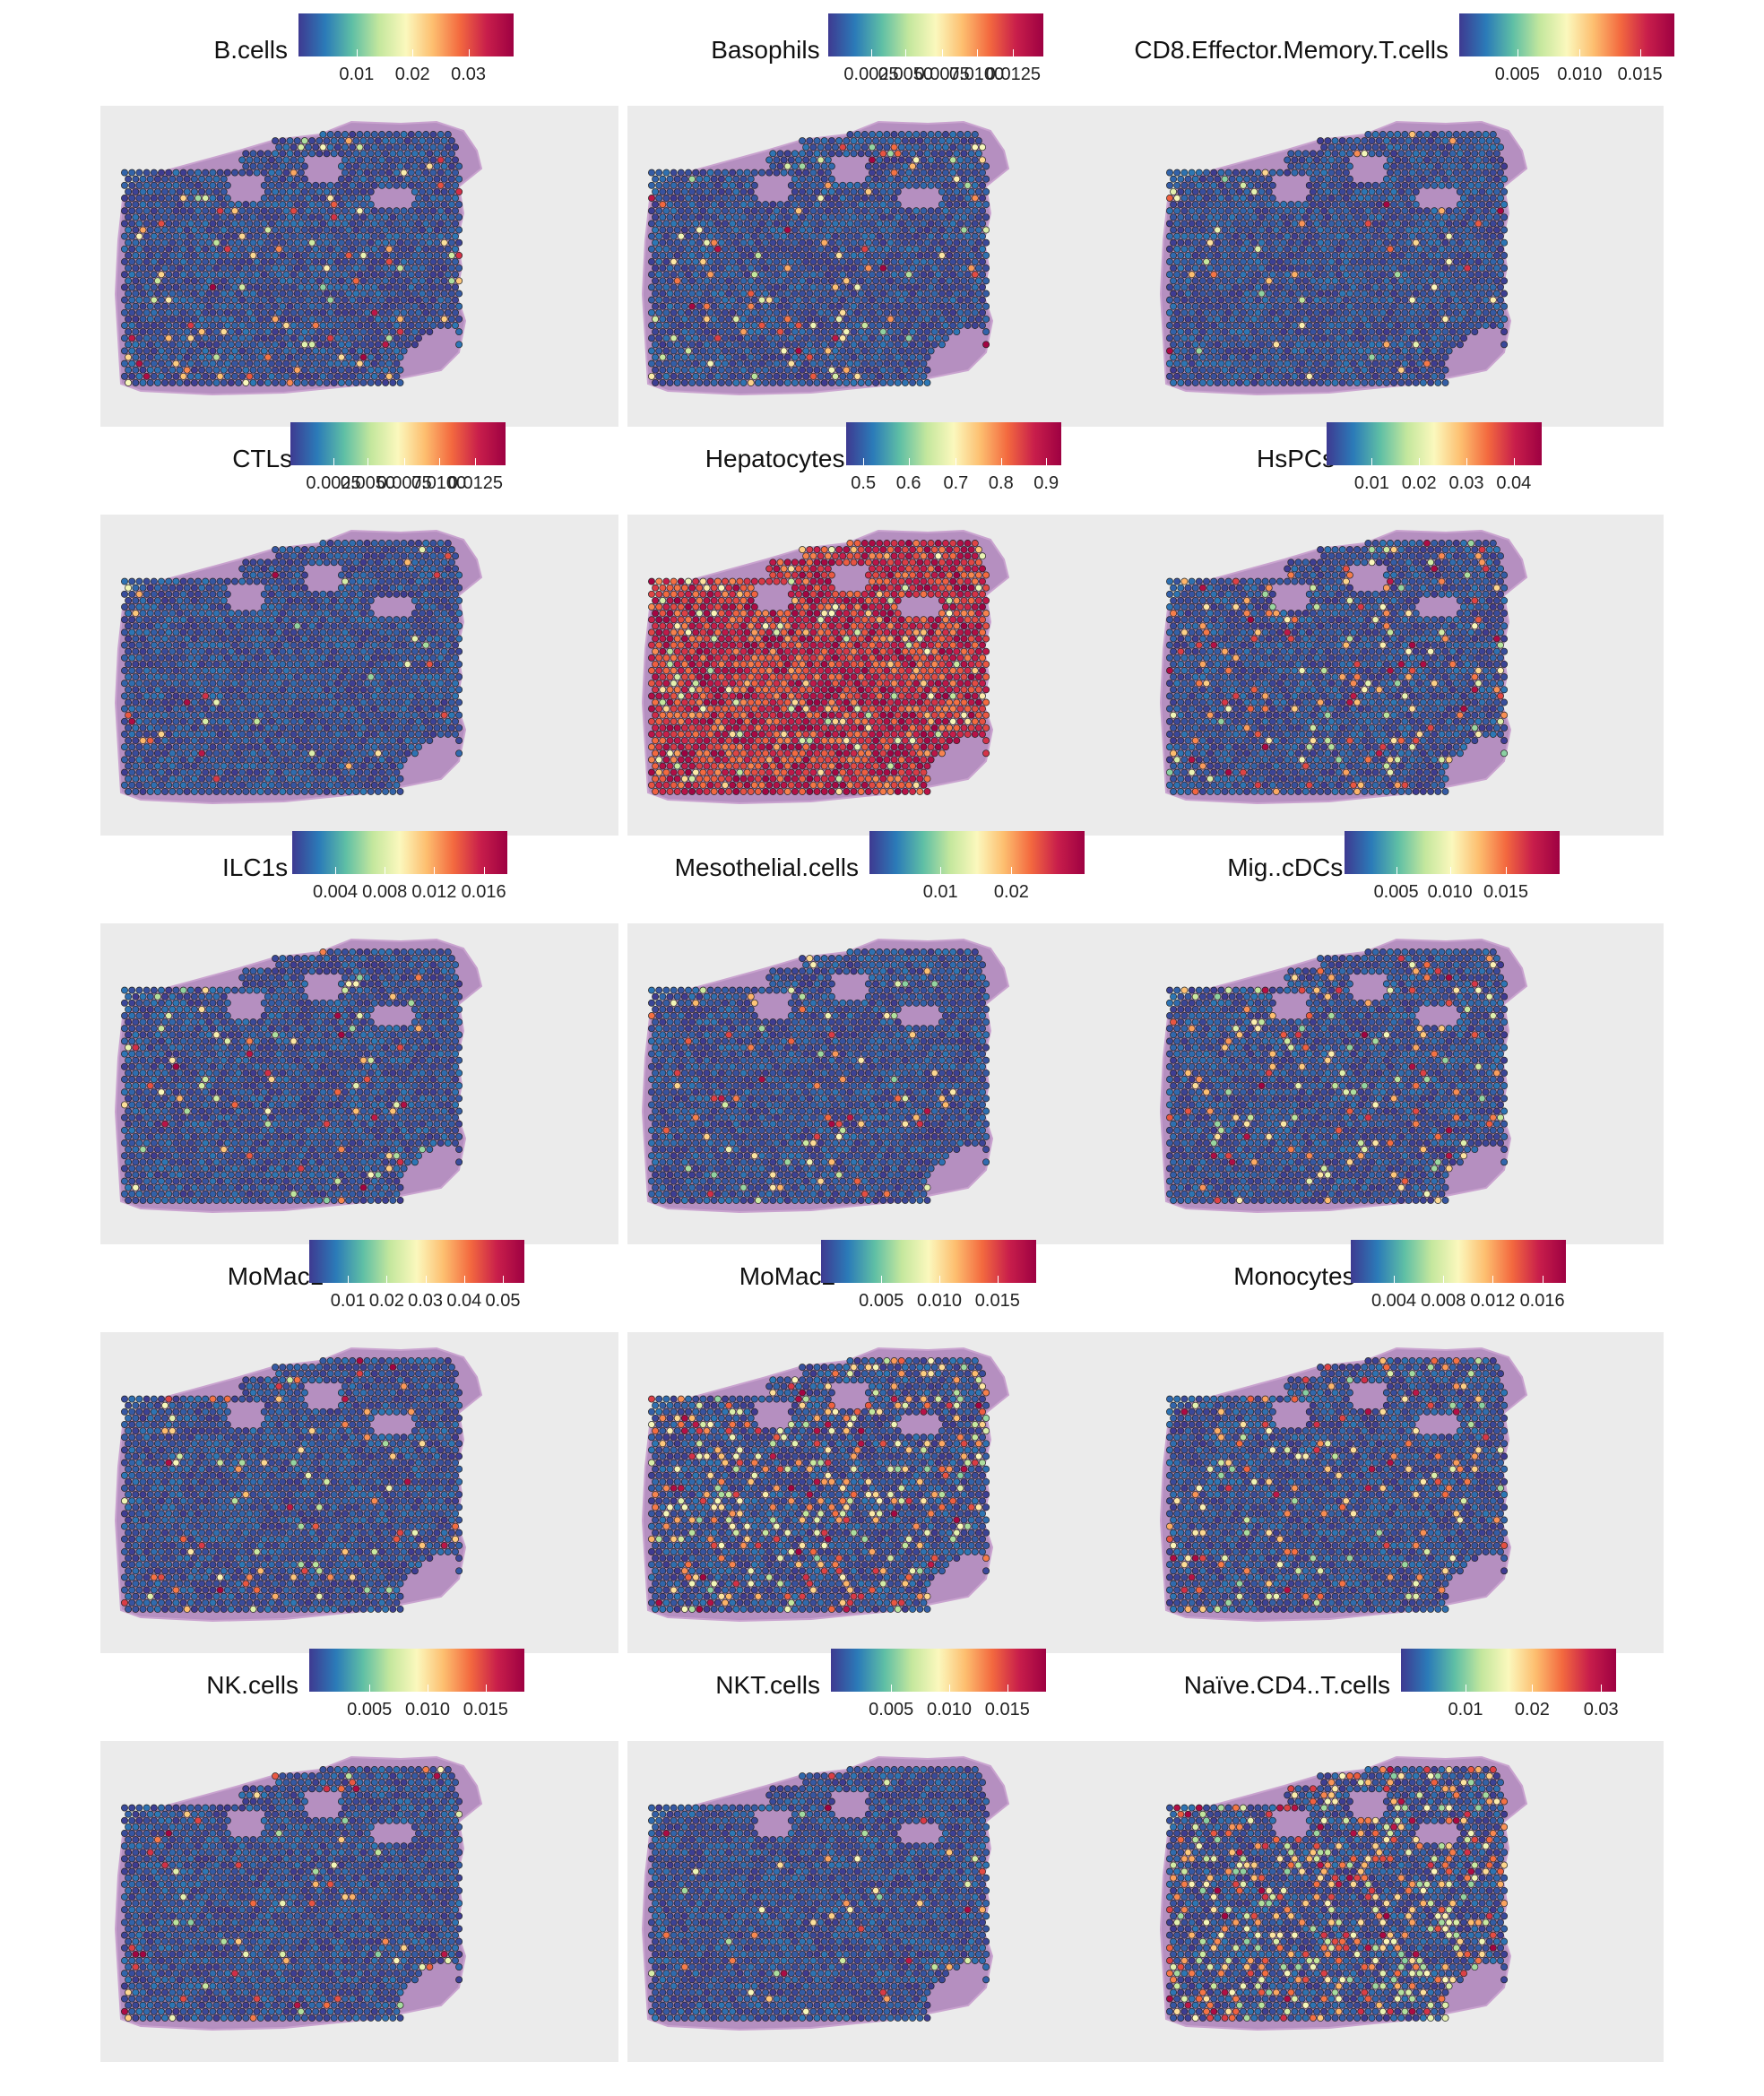  What do you see at coordinates (1640, 75) in the screenshot?
I see `colorbar-tick-label: 0.015` at bounding box center [1640, 75].